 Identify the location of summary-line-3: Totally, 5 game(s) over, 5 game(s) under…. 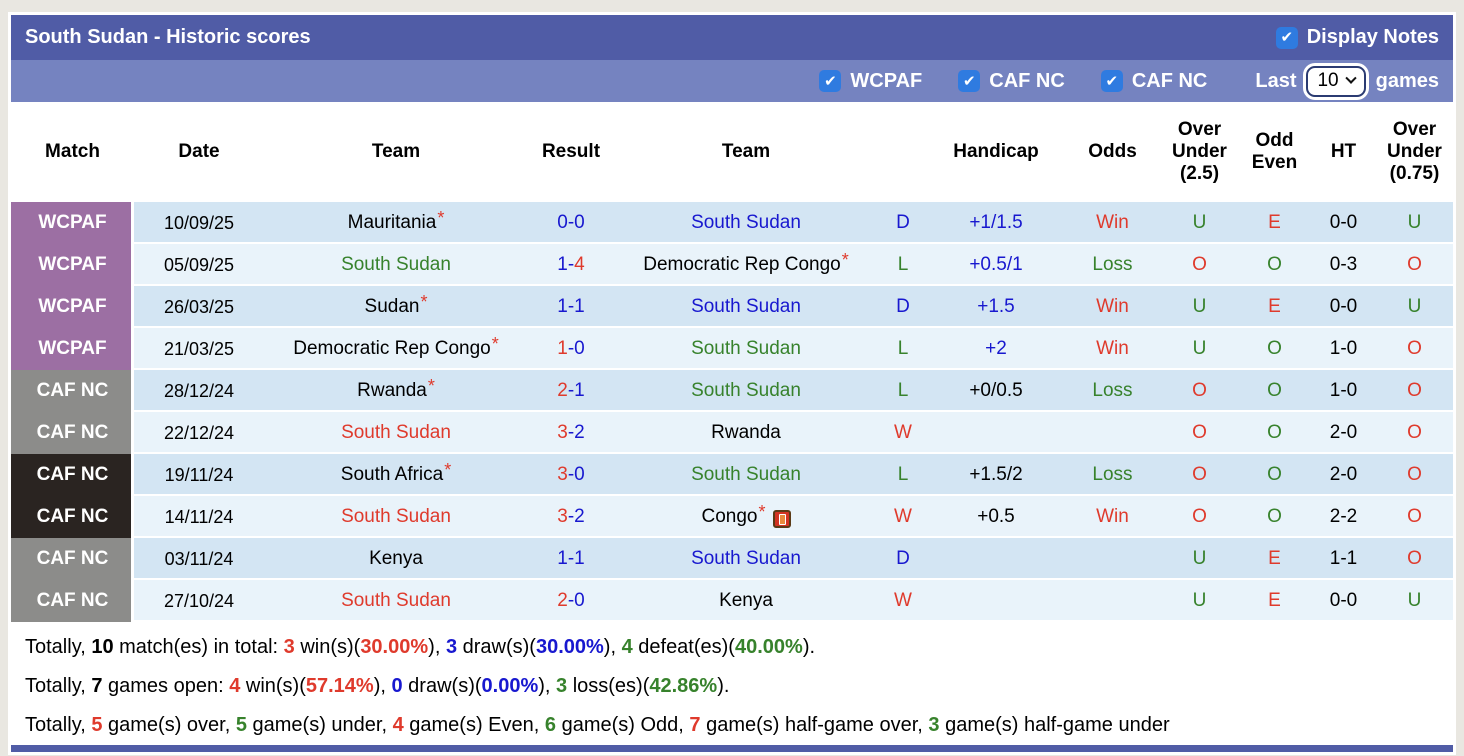
(739, 725).